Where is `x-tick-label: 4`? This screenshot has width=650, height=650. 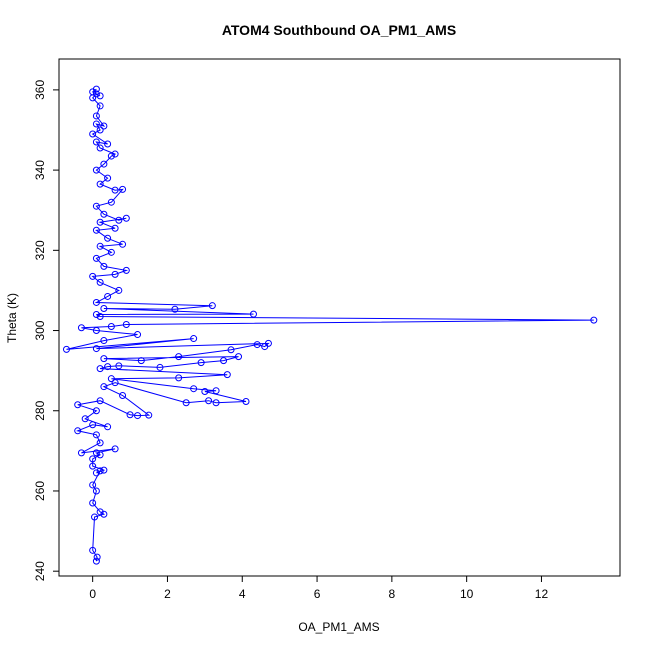
x-tick-label: 4 is located at coordinates (242, 594).